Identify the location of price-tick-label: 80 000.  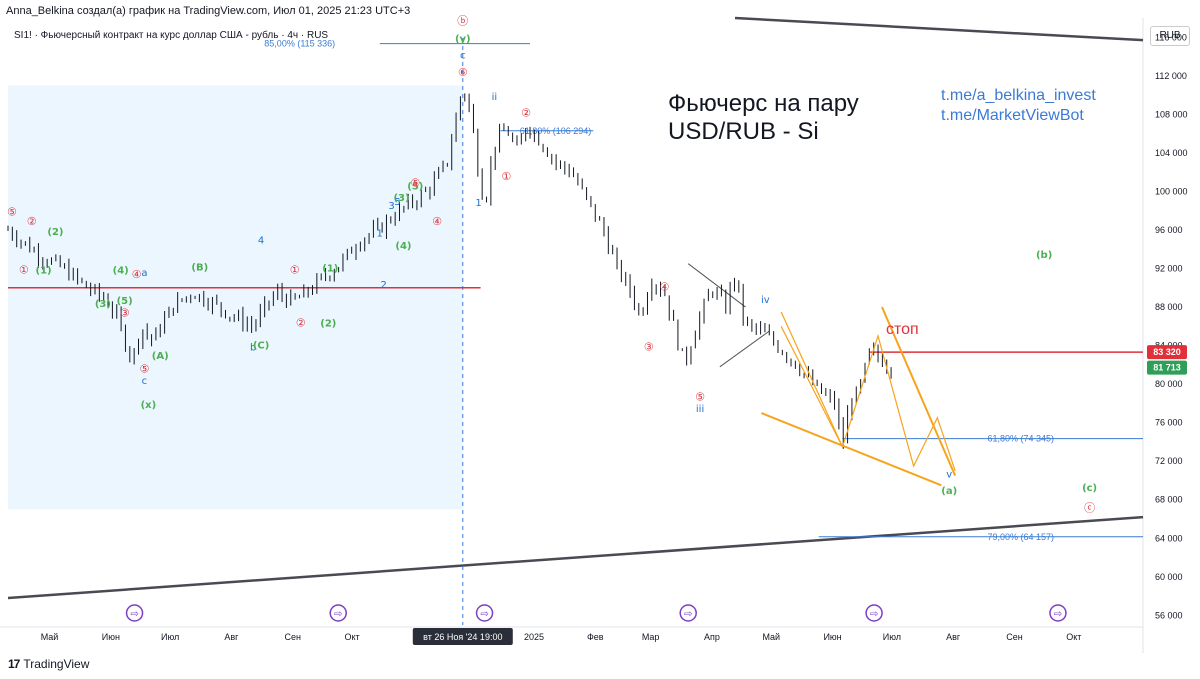
(1169, 384).